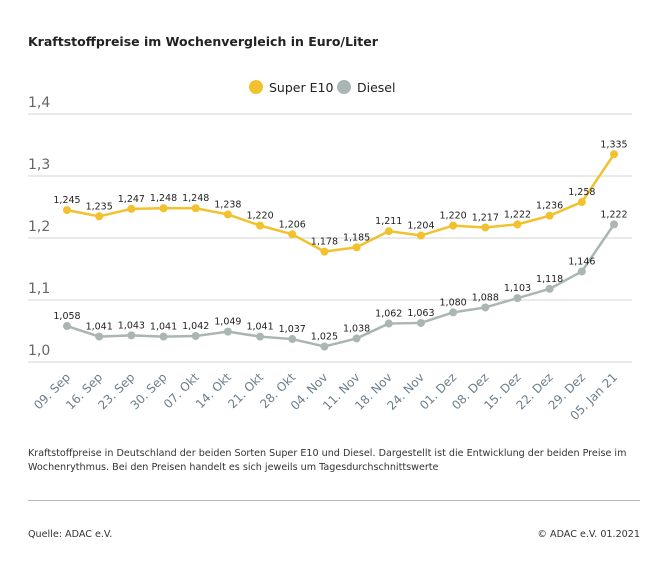 The height and width of the screenshot is (574, 668). I want to click on data-label: 1,080, so click(453, 302).